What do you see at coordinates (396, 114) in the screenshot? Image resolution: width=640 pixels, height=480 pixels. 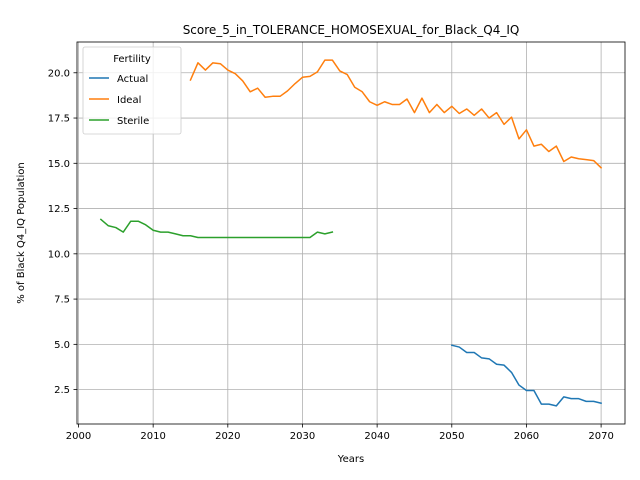 I see `series-line-ideal` at bounding box center [396, 114].